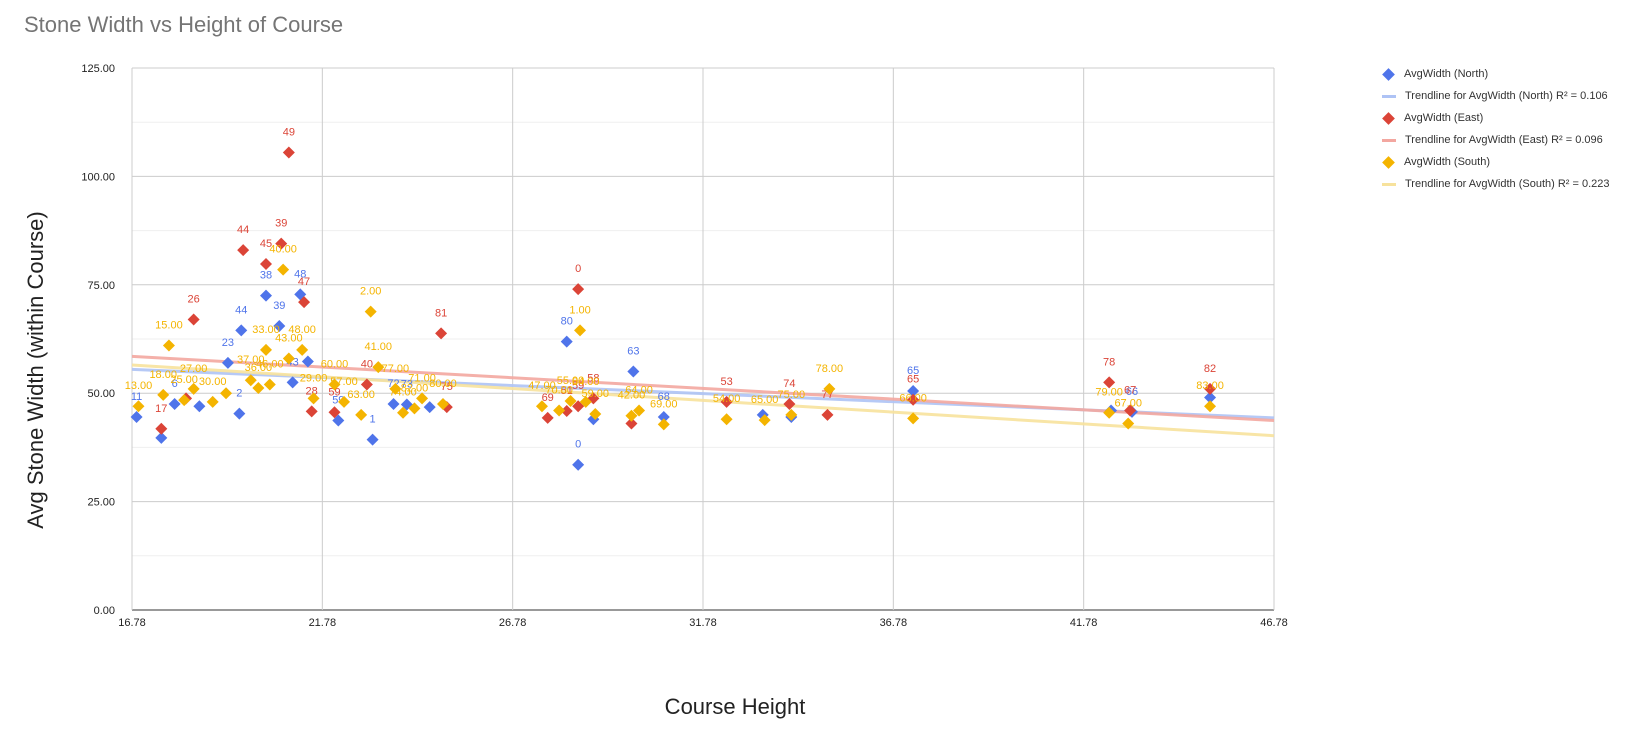 The image size is (1648, 735). Describe the element at coordinates (98, 177) in the screenshot. I see `y-tick-label: 100.00` at that location.